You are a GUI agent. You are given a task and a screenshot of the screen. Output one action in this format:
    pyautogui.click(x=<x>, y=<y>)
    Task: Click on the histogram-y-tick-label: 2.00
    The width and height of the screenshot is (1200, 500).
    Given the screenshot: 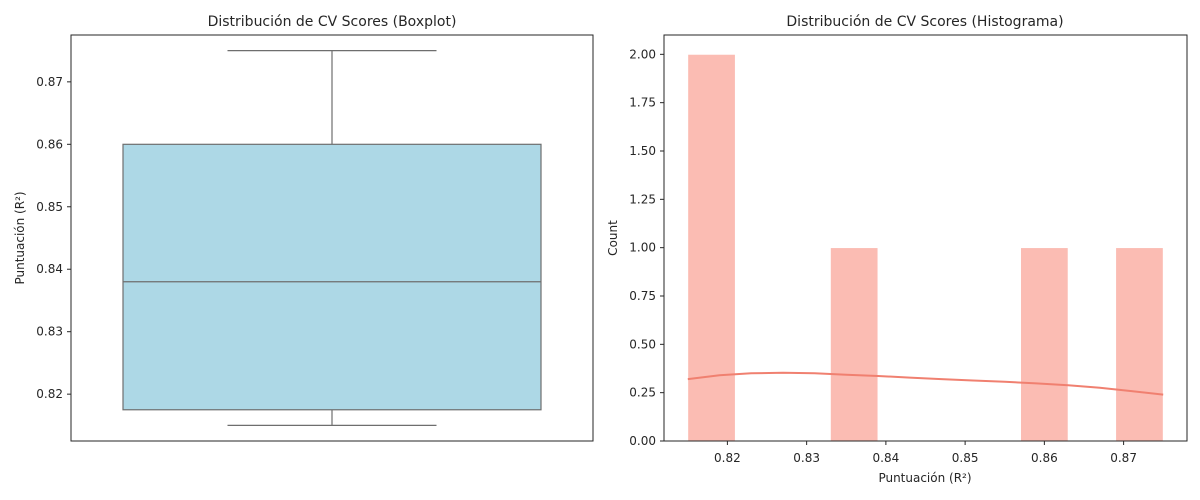 What is the action you would take?
    pyautogui.click(x=642, y=54)
    